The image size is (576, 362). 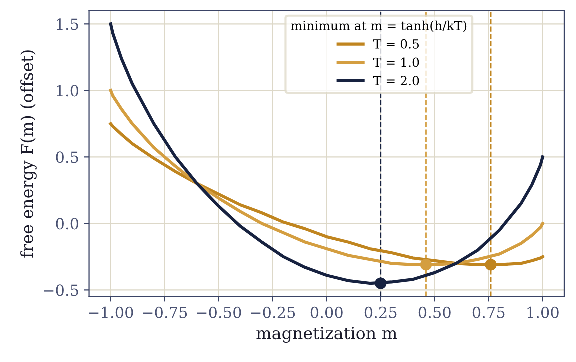 I want to click on x-tick-label: 0.25, so click(x=380, y=312).